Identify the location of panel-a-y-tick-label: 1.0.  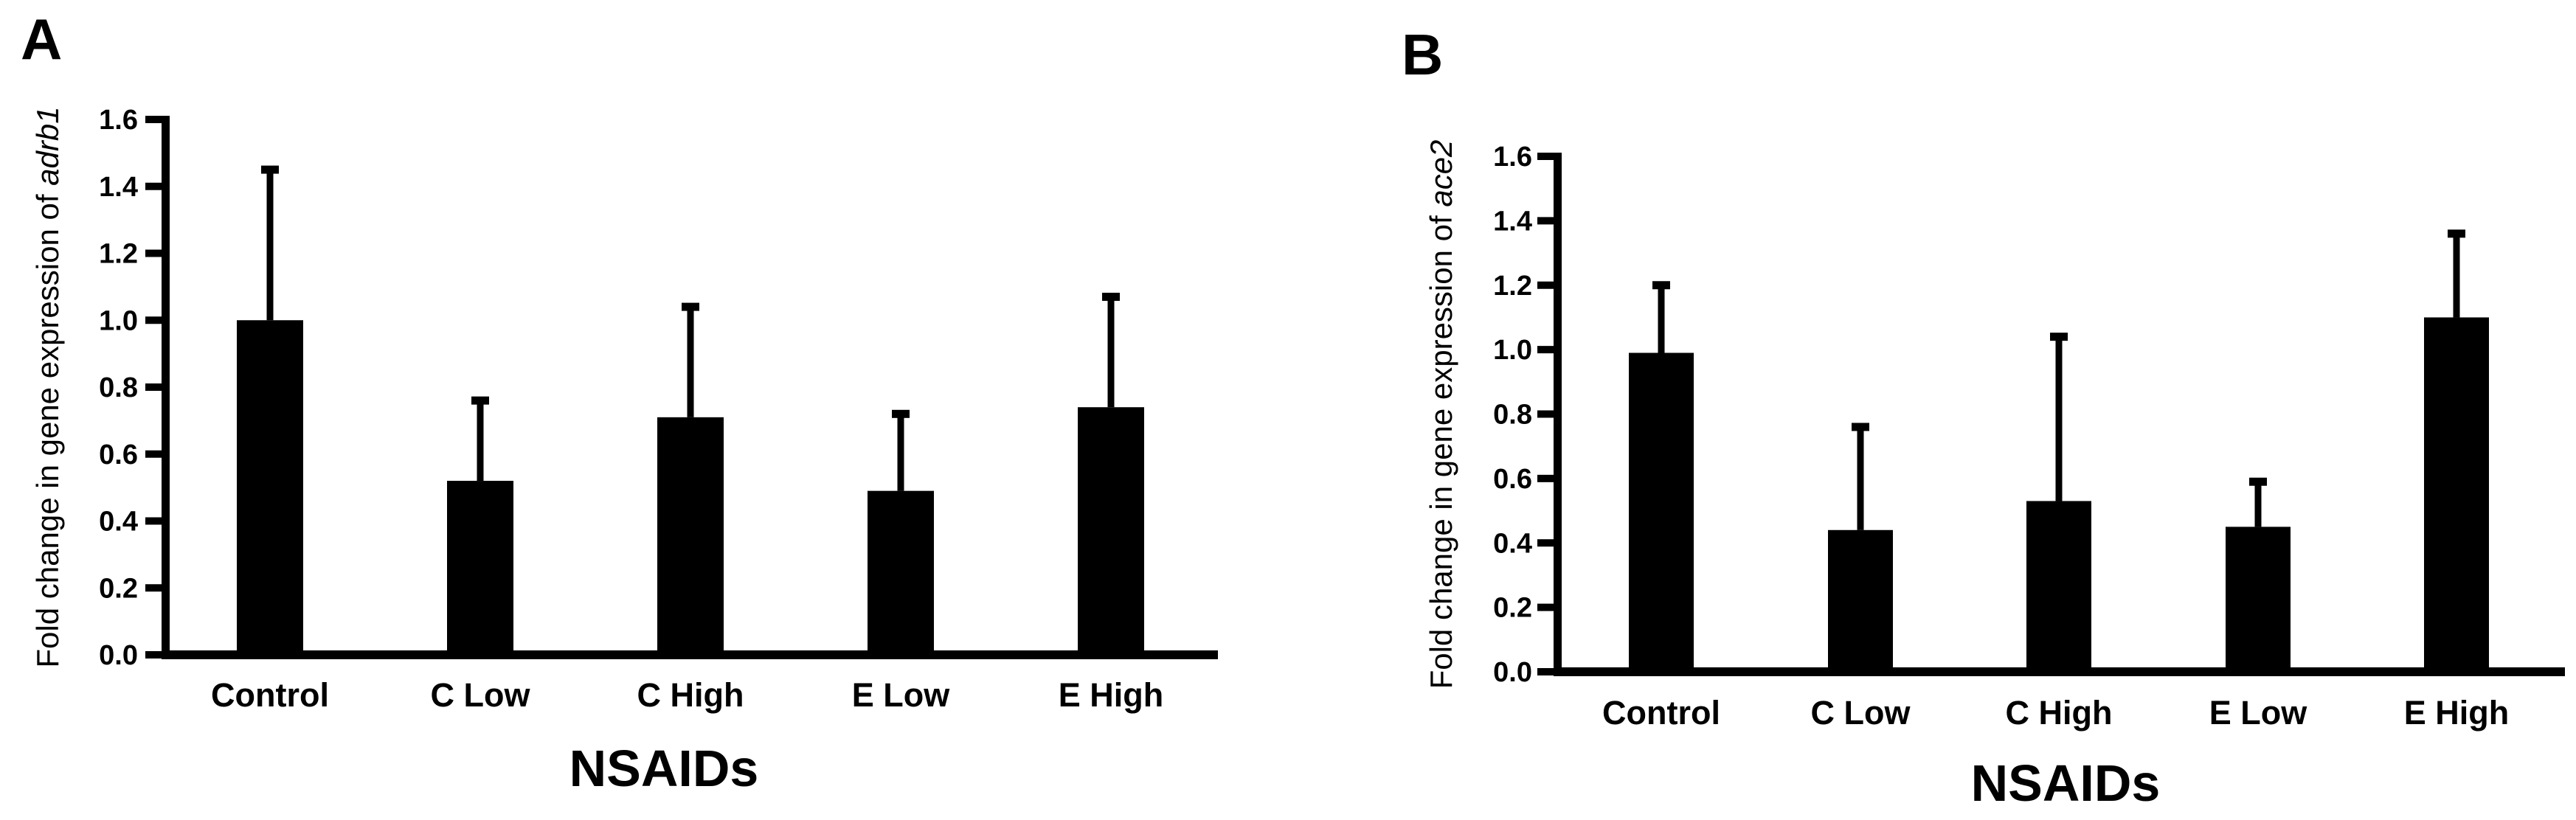
(119, 320).